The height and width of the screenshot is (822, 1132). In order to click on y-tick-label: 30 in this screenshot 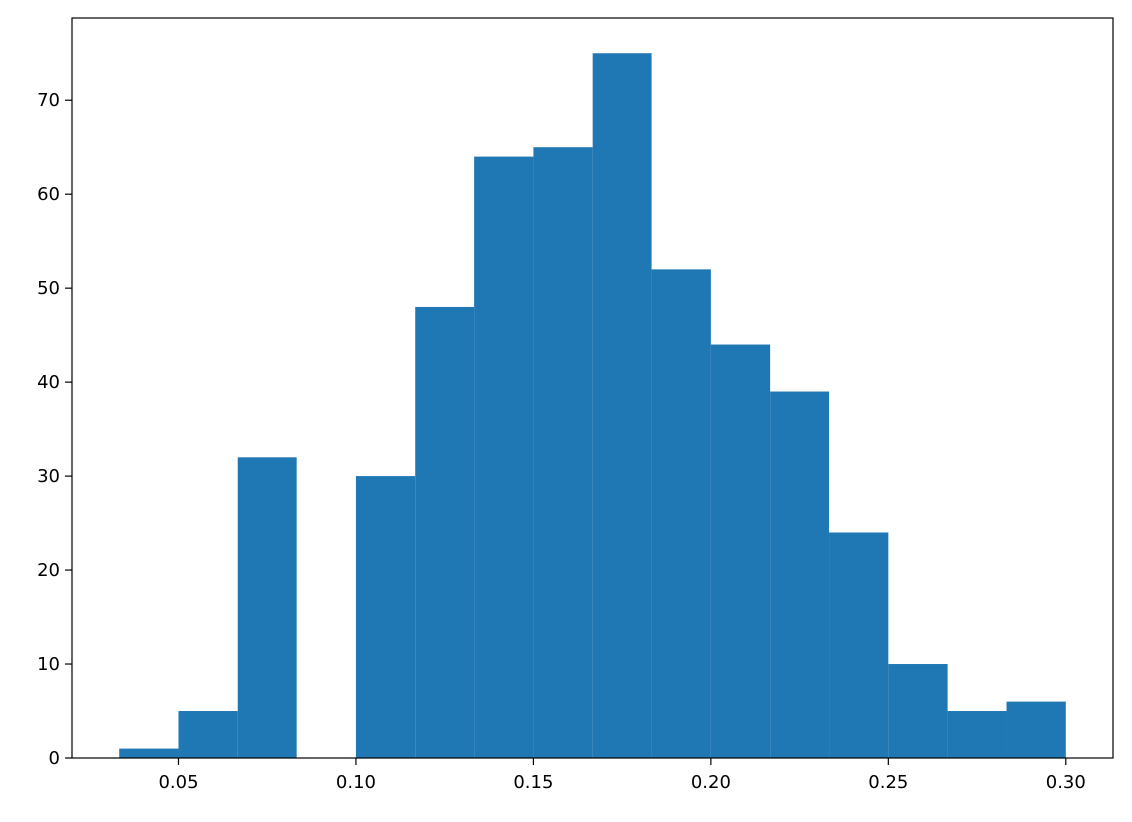, I will do `click(48, 476)`.